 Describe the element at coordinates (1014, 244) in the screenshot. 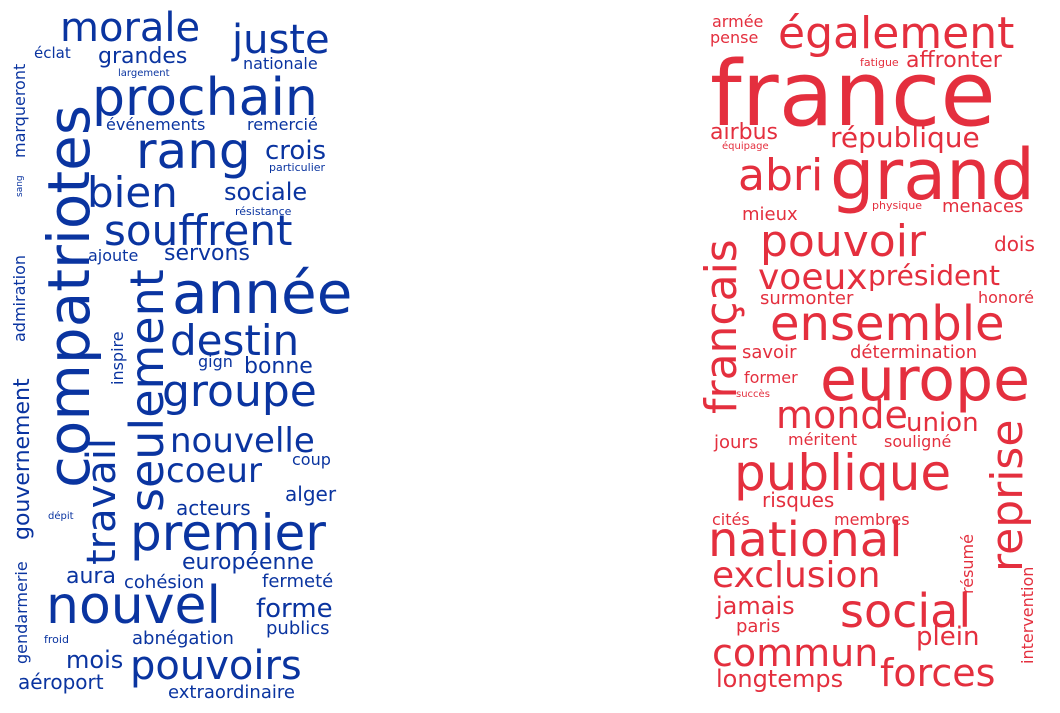

I see `word-dois: dois` at that location.